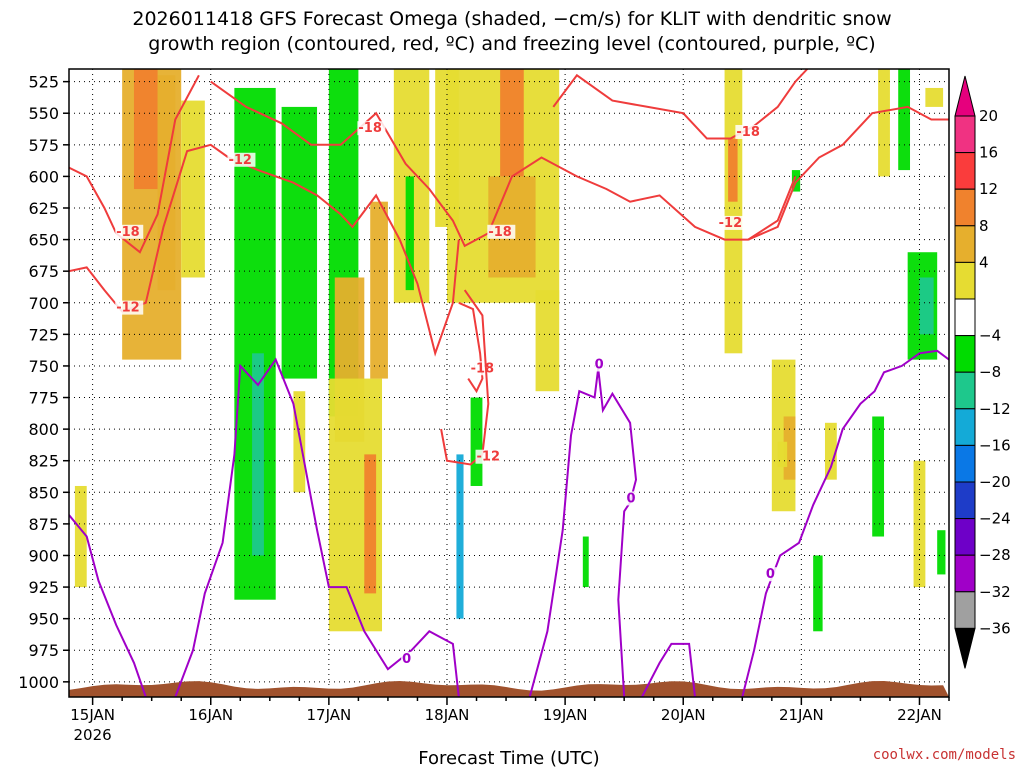 This screenshot has height=768, width=1024. Describe the element at coordinates (43, 461) in the screenshot. I see `y-tick-label-825: 825` at that location.